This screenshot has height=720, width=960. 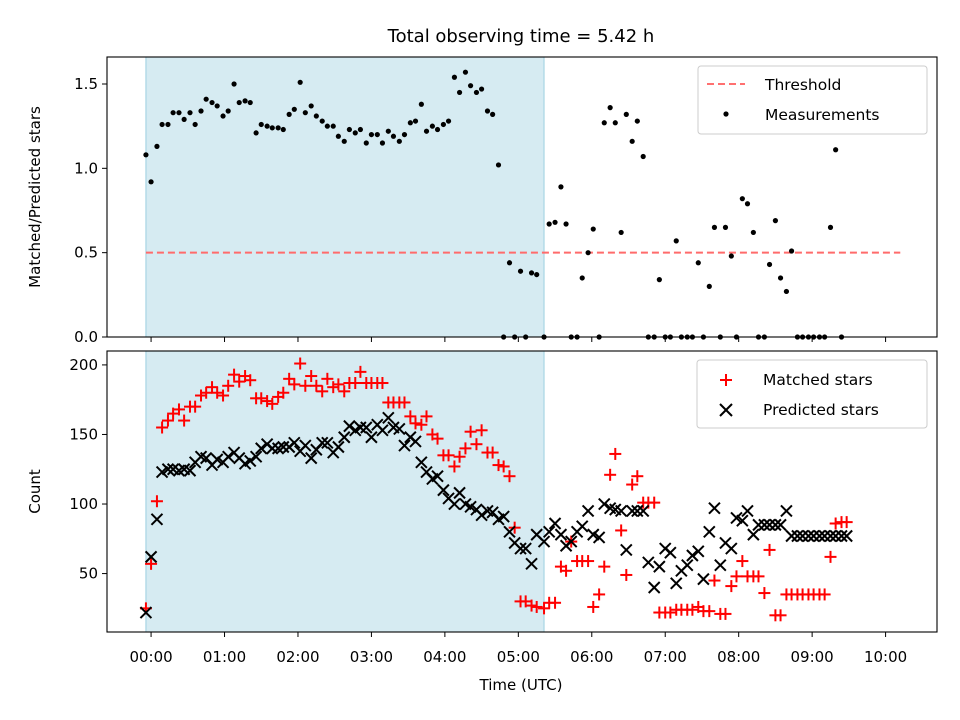 I want to click on x-tick-label: 09:00, so click(x=812, y=657).